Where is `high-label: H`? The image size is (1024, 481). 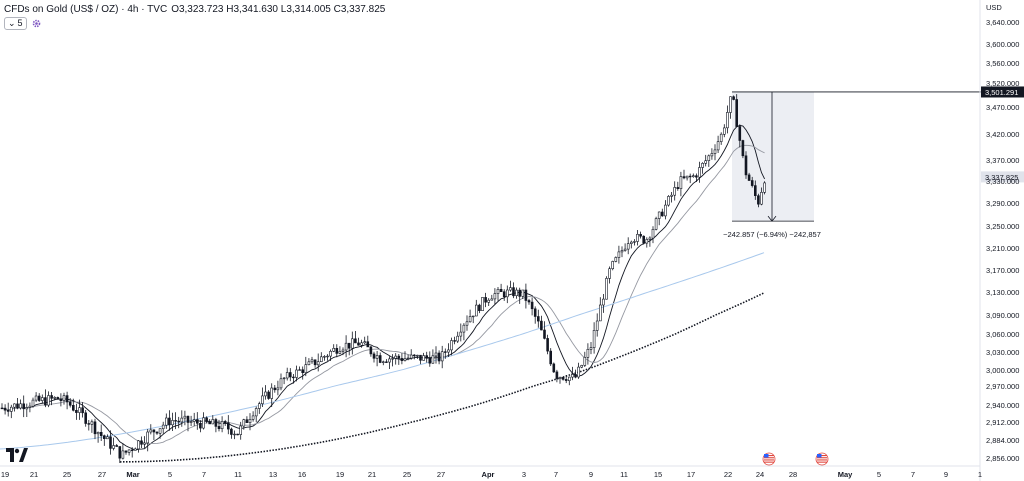 high-label: H is located at coordinates (230, 9).